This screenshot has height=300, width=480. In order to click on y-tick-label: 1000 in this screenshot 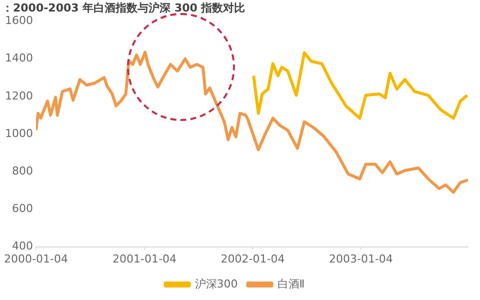, I will do `click(18, 133)`.